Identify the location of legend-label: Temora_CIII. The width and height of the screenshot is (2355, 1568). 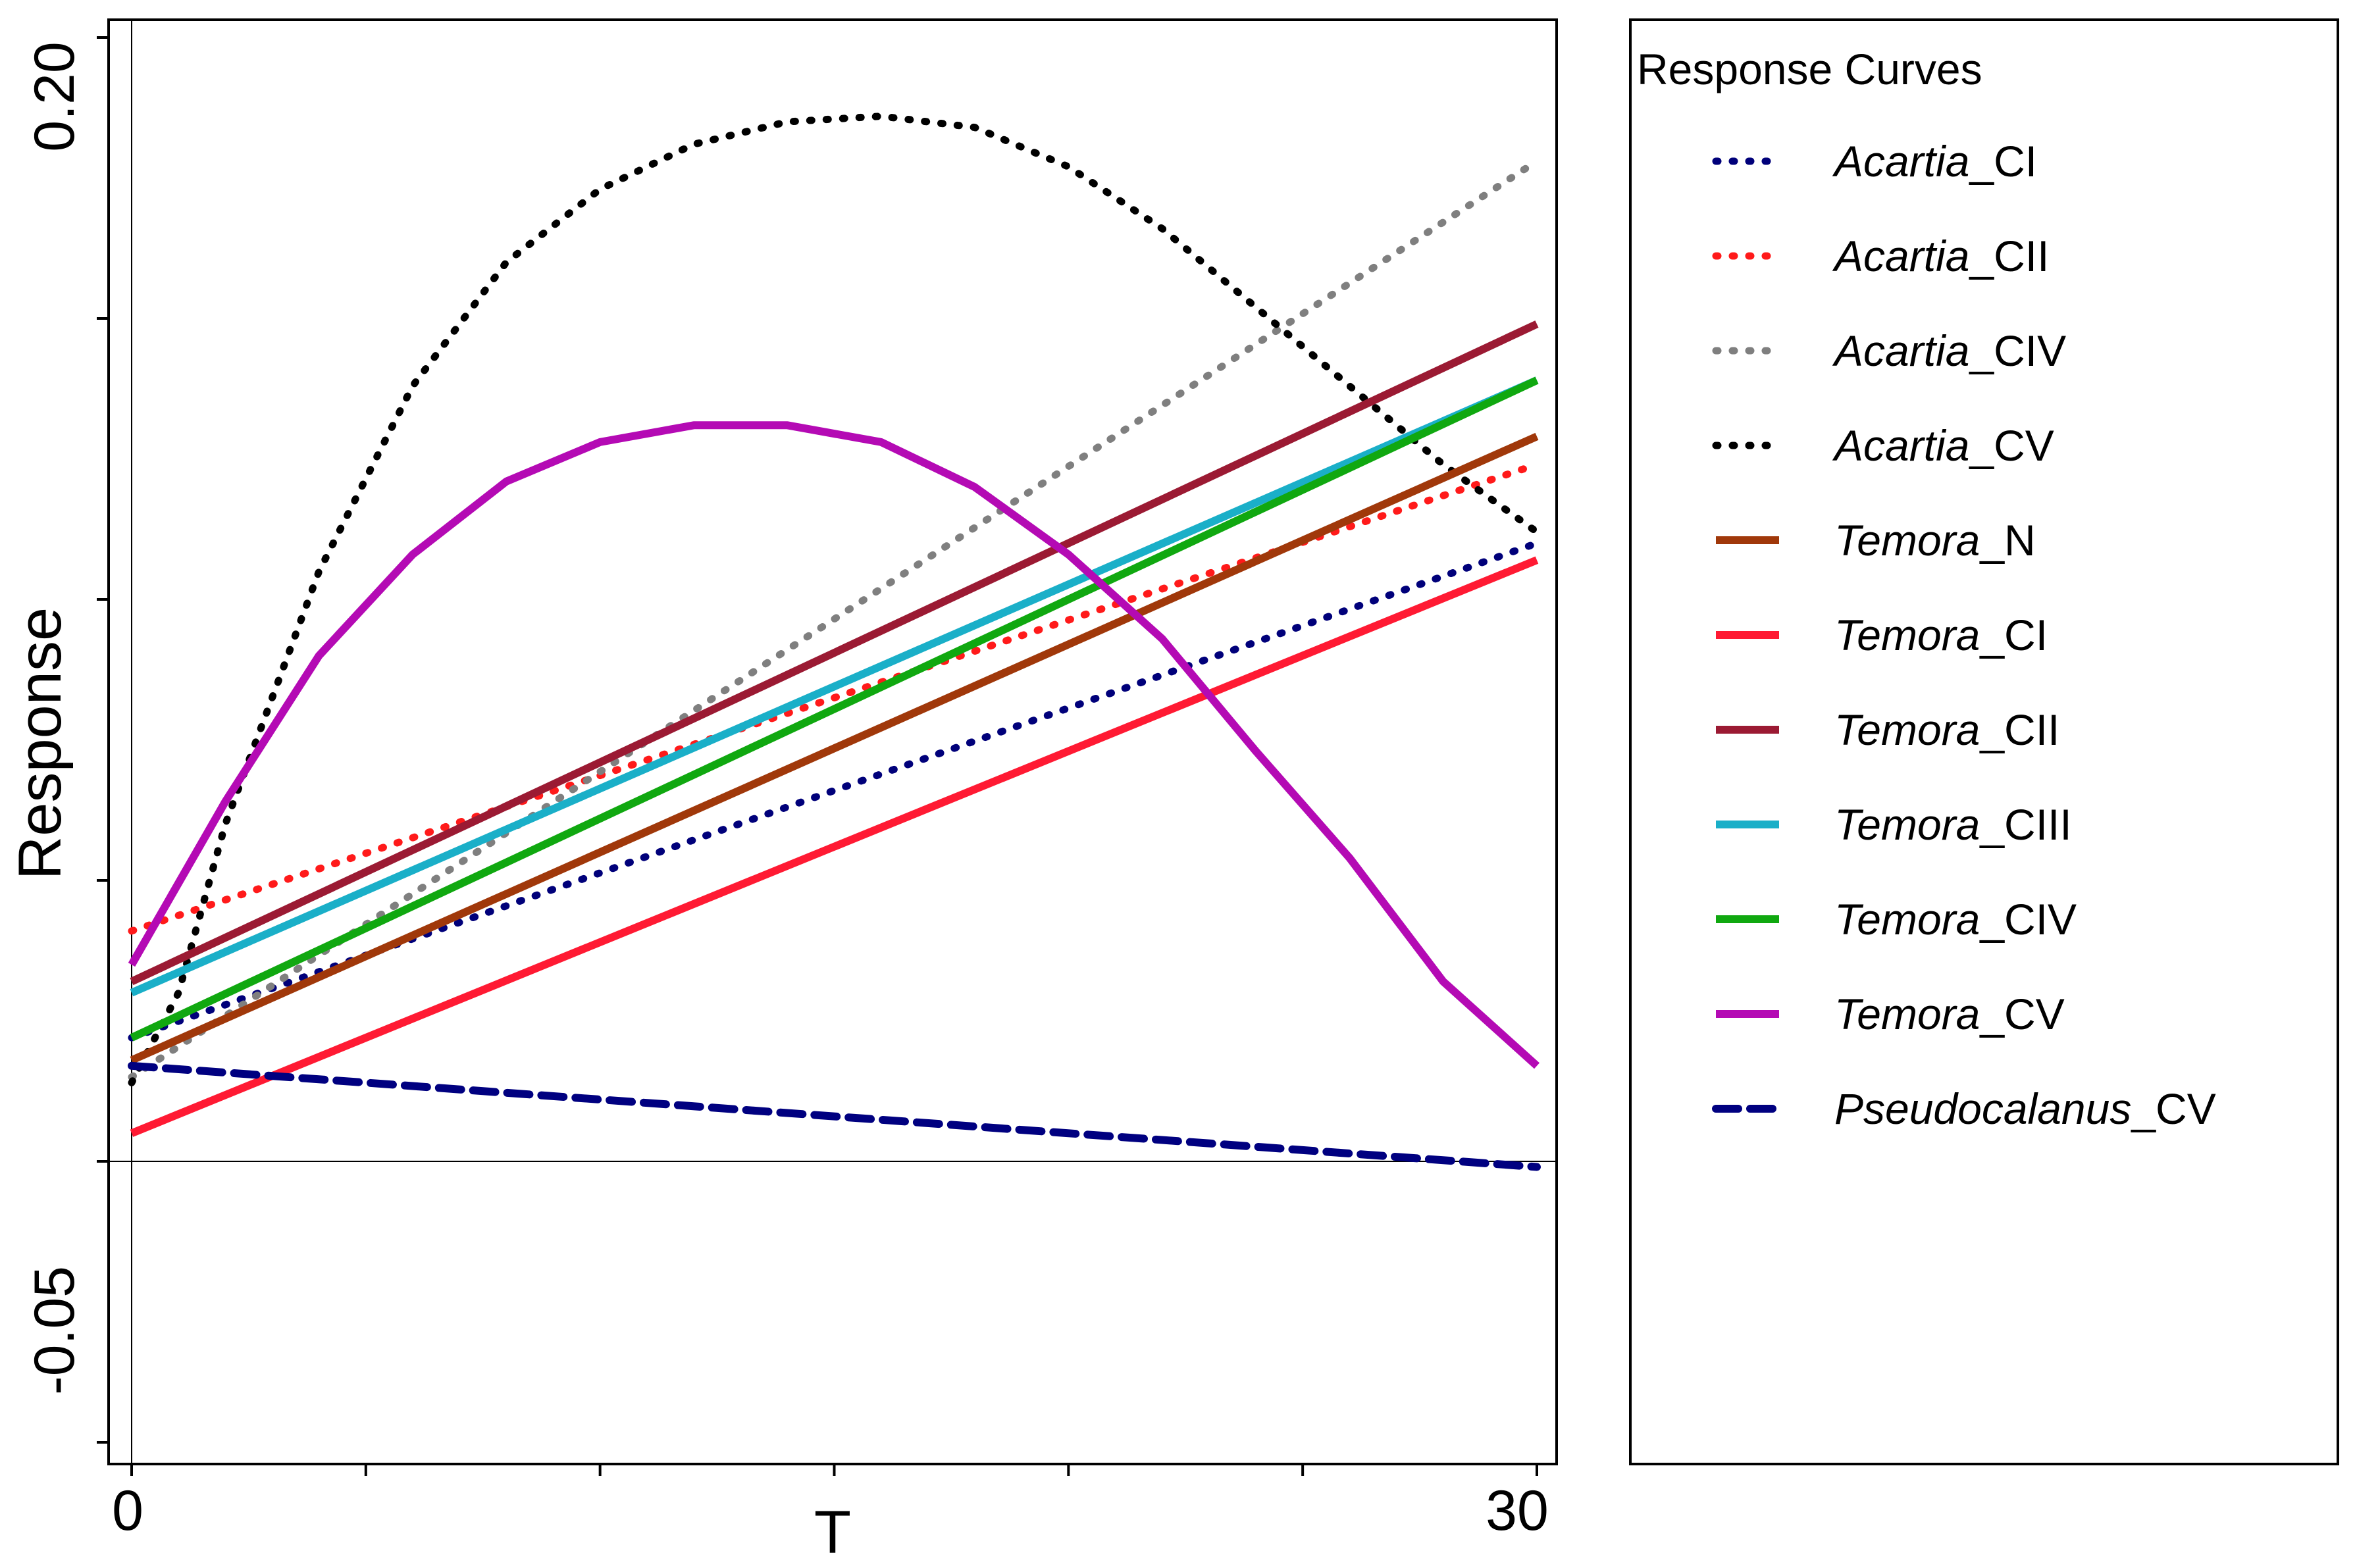
(1953, 825).